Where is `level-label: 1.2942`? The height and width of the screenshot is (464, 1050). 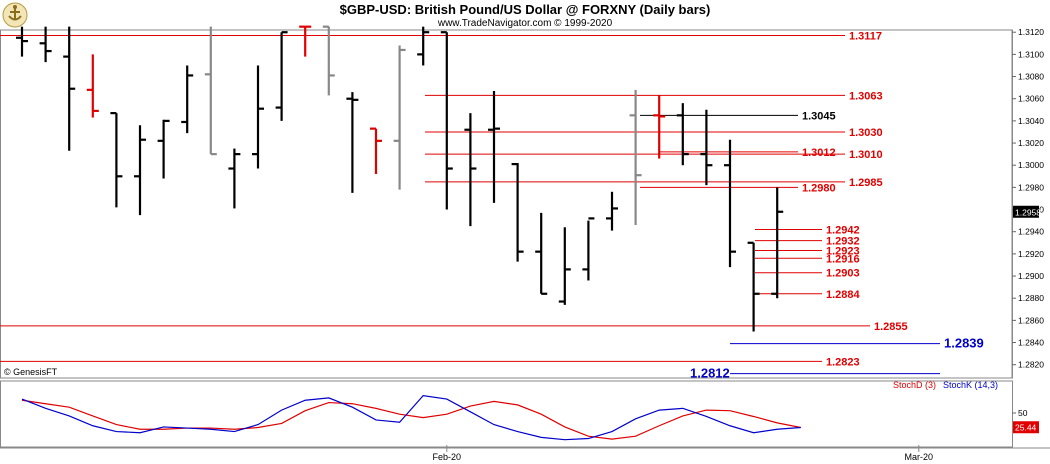 level-label: 1.2942 is located at coordinates (843, 230).